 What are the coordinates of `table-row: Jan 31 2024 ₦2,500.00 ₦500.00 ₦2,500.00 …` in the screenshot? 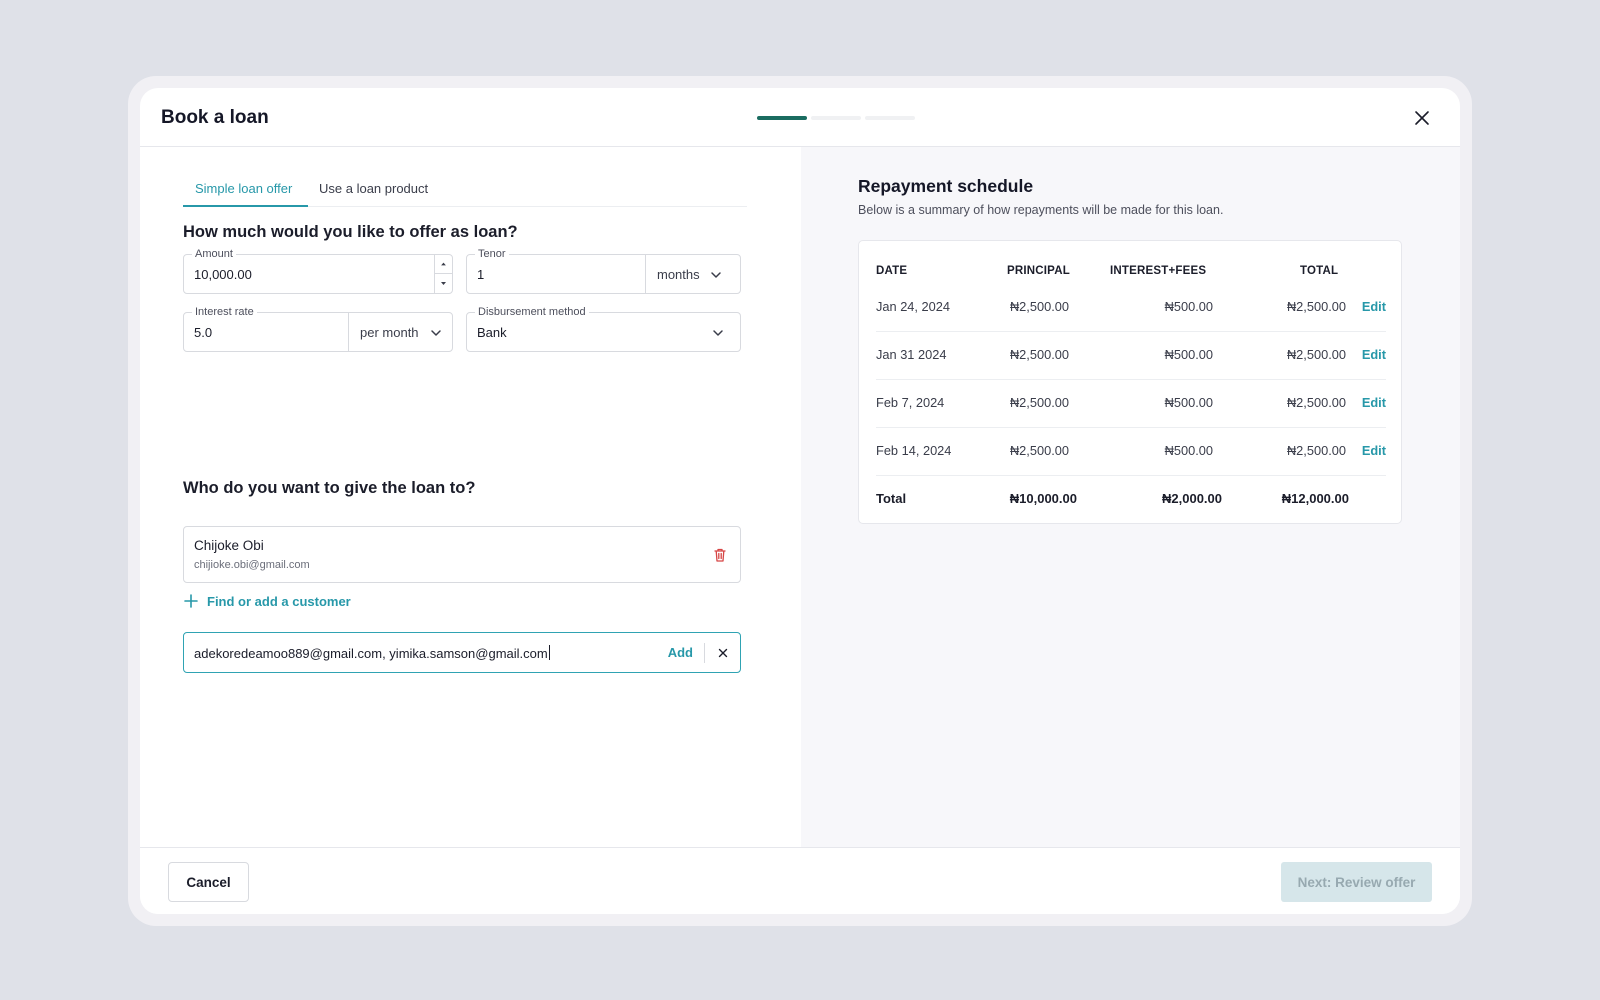 It's located at (1131, 356).